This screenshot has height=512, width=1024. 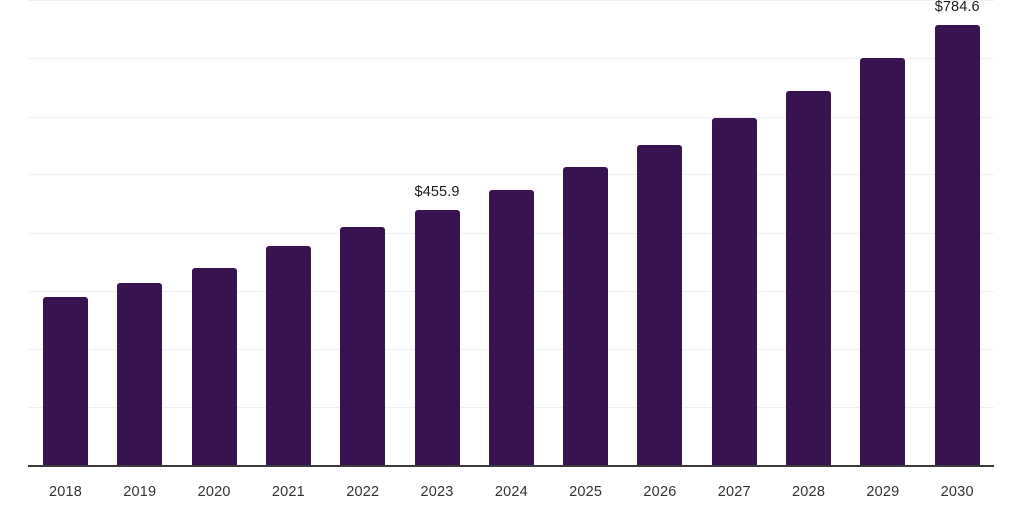 I want to click on x-axis-label-2028: 2028, so click(x=809, y=492).